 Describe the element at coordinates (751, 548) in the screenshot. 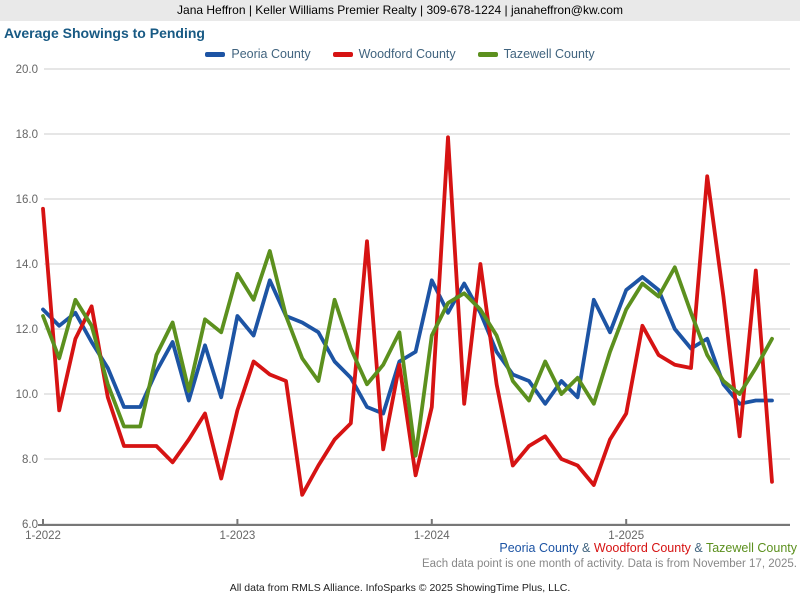

I see `footer-series-name: Tazewell County` at that location.